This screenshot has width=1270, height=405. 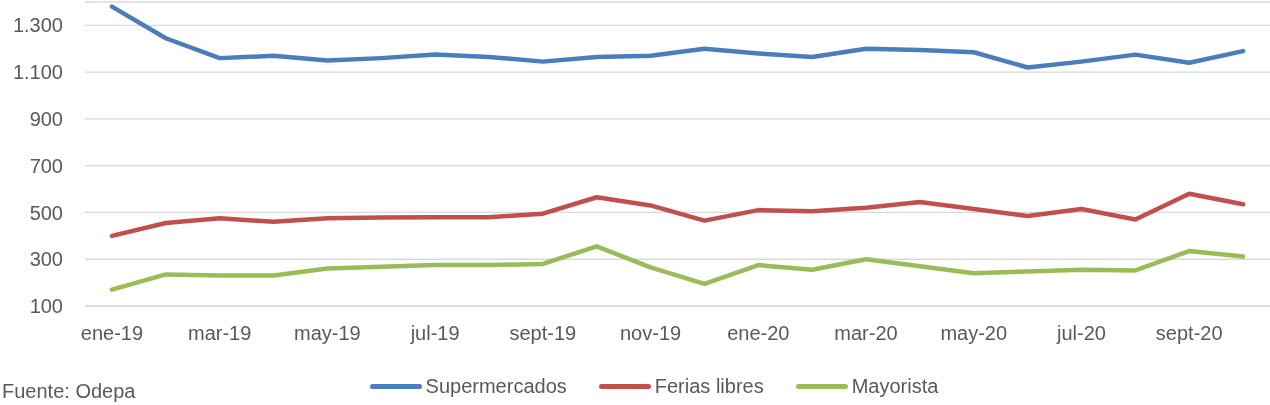 I want to click on x-tick-label: jul-20, so click(x=1081, y=333).